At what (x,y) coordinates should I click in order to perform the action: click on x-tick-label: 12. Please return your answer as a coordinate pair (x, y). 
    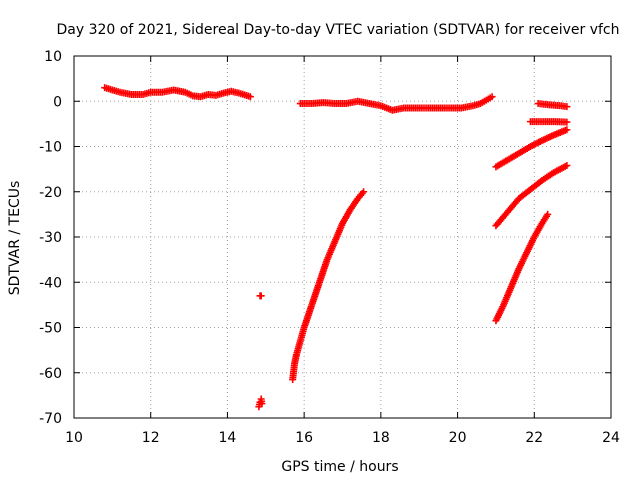
    Looking at the image, I should click on (151, 438).